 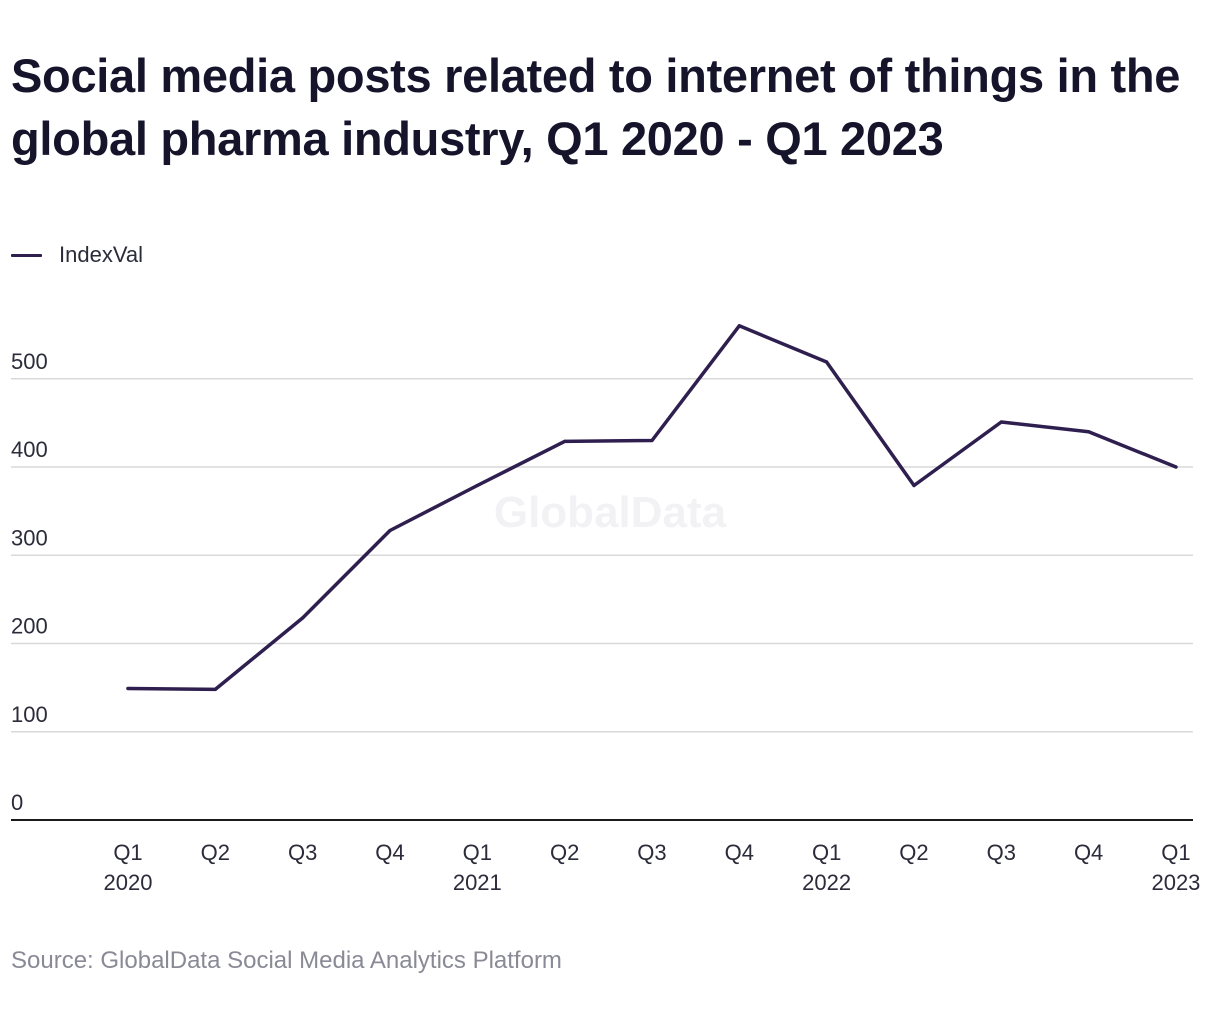 I want to click on x-tick-year-8: 2022, so click(x=826, y=882).